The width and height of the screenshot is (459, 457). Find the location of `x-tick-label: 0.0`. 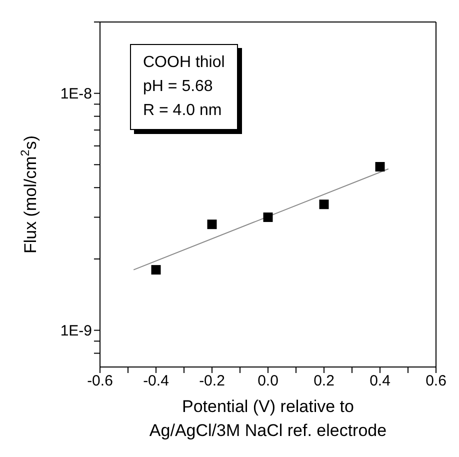

x-tick-label: 0.0 is located at coordinates (268, 381).